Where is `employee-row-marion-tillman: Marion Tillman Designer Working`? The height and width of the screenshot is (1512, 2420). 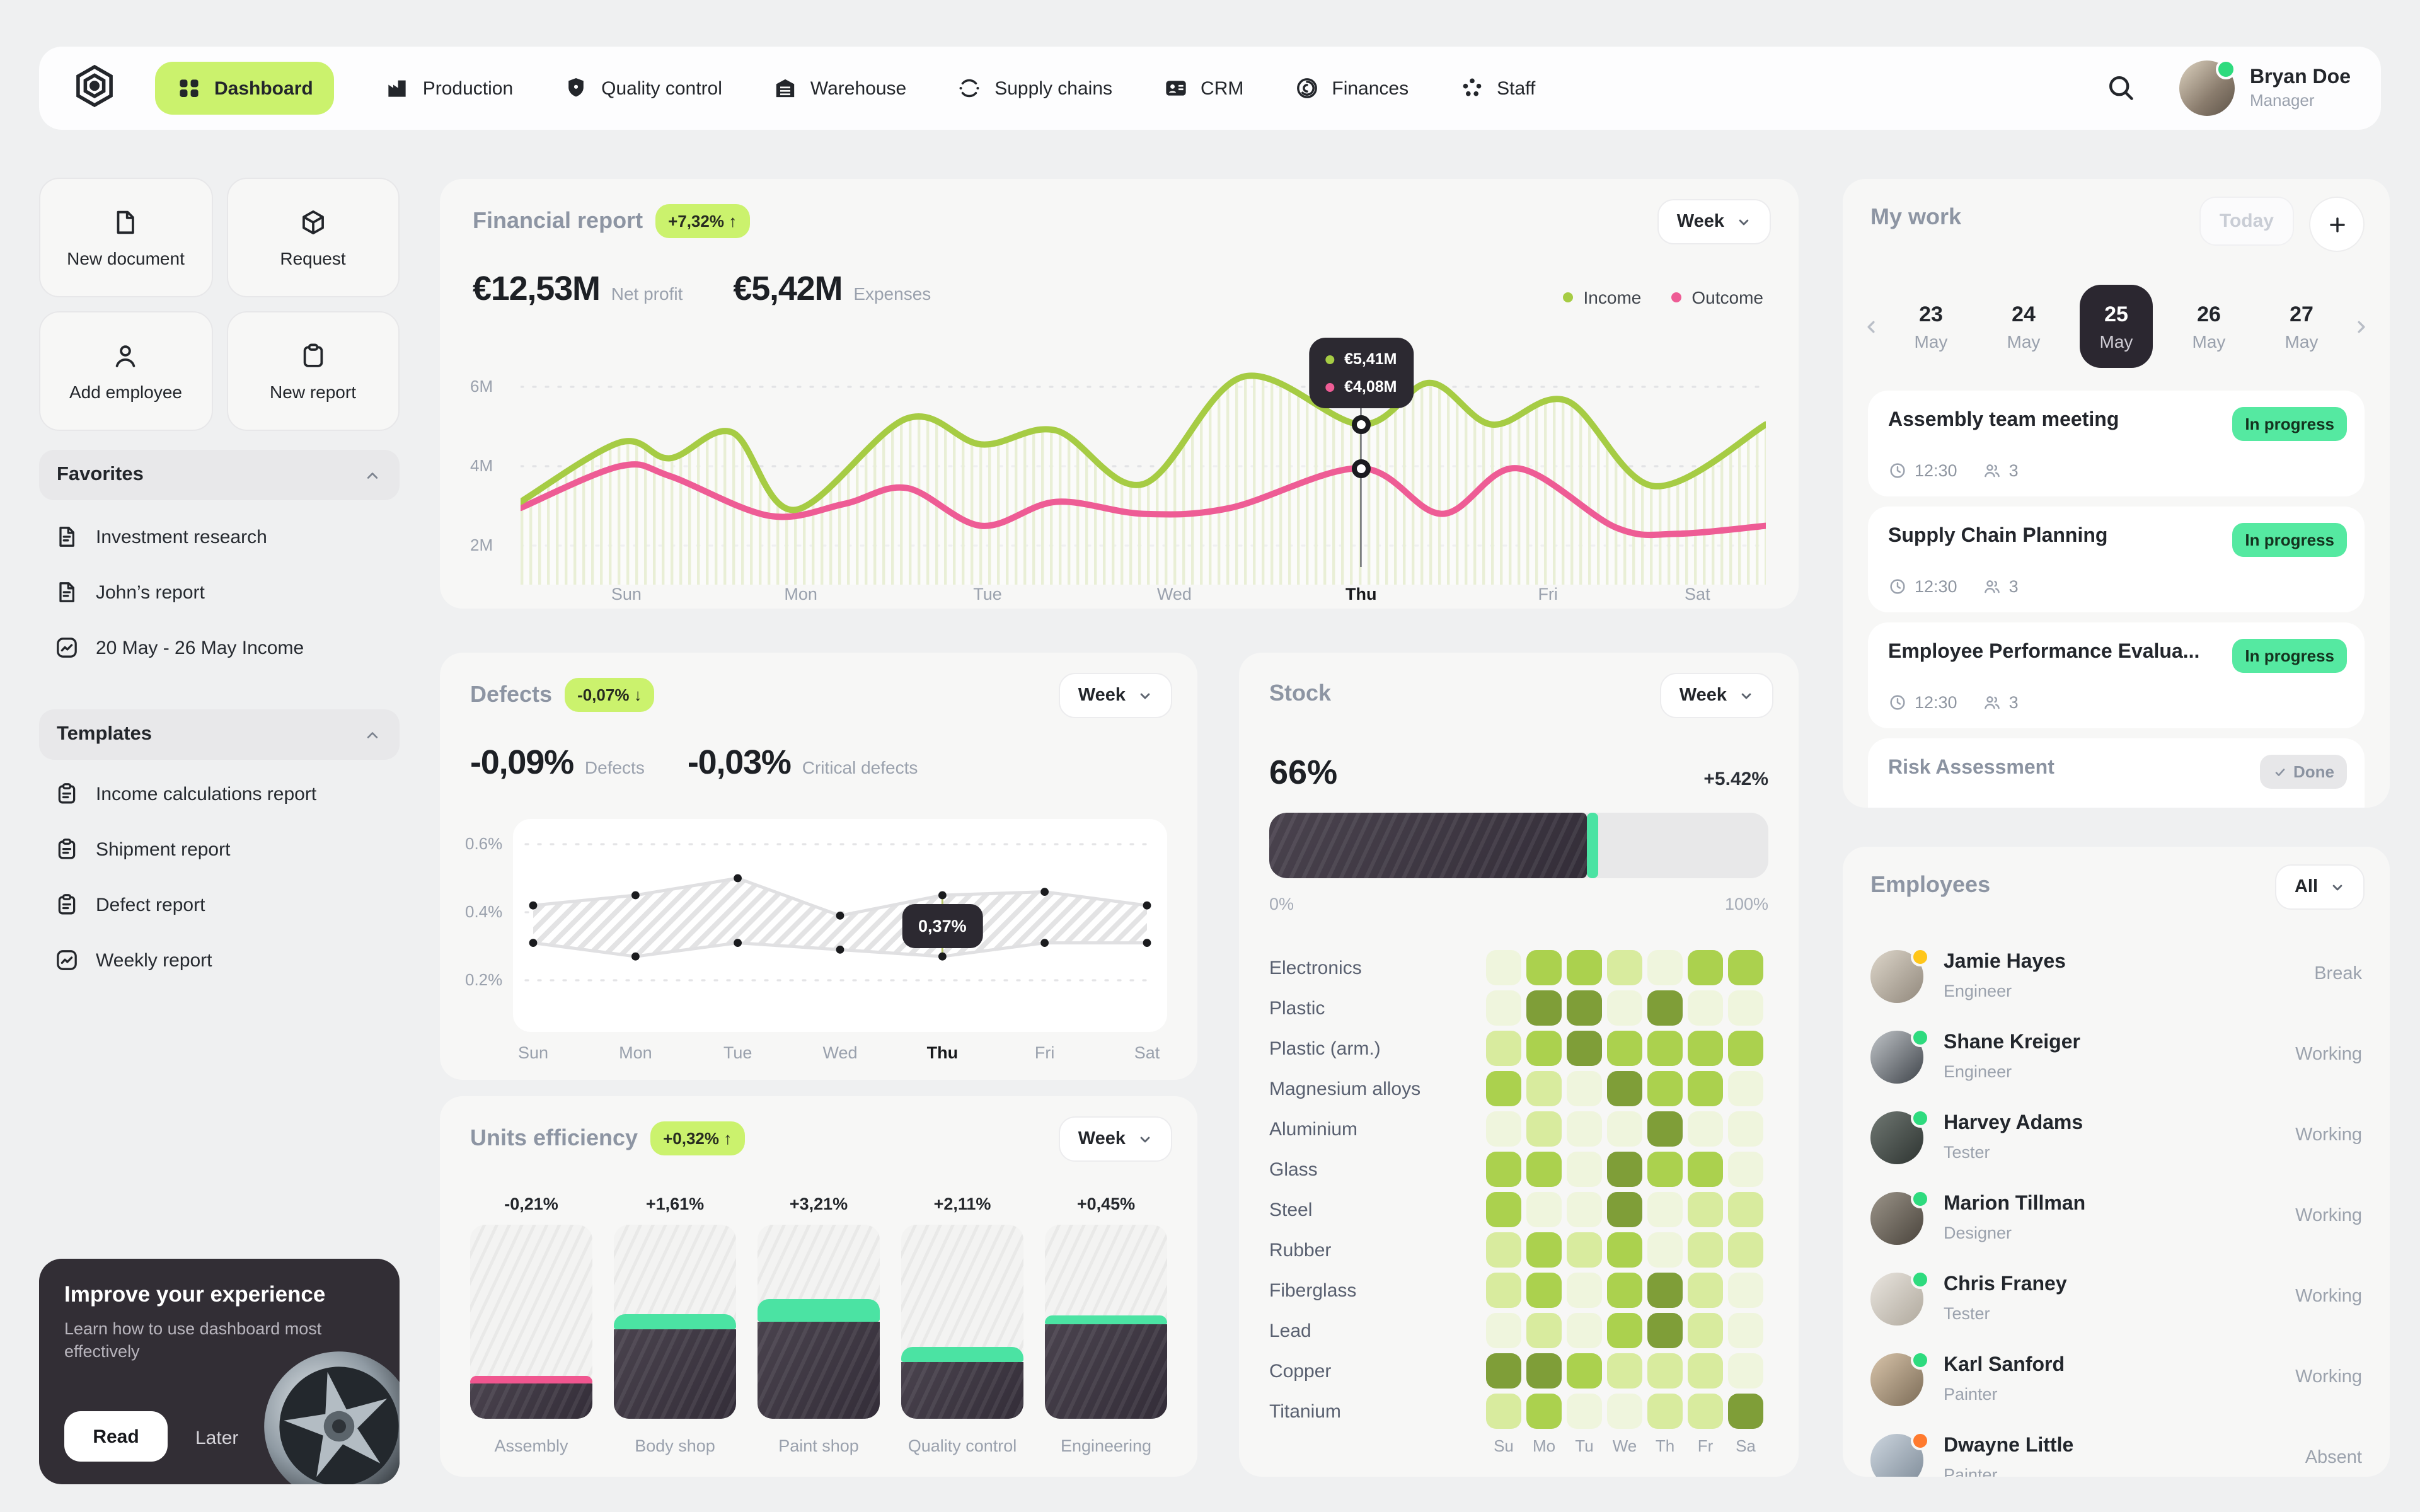 employee-row-marion-tillman: Marion Tillman Designer Working is located at coordinates (2116, 1222).